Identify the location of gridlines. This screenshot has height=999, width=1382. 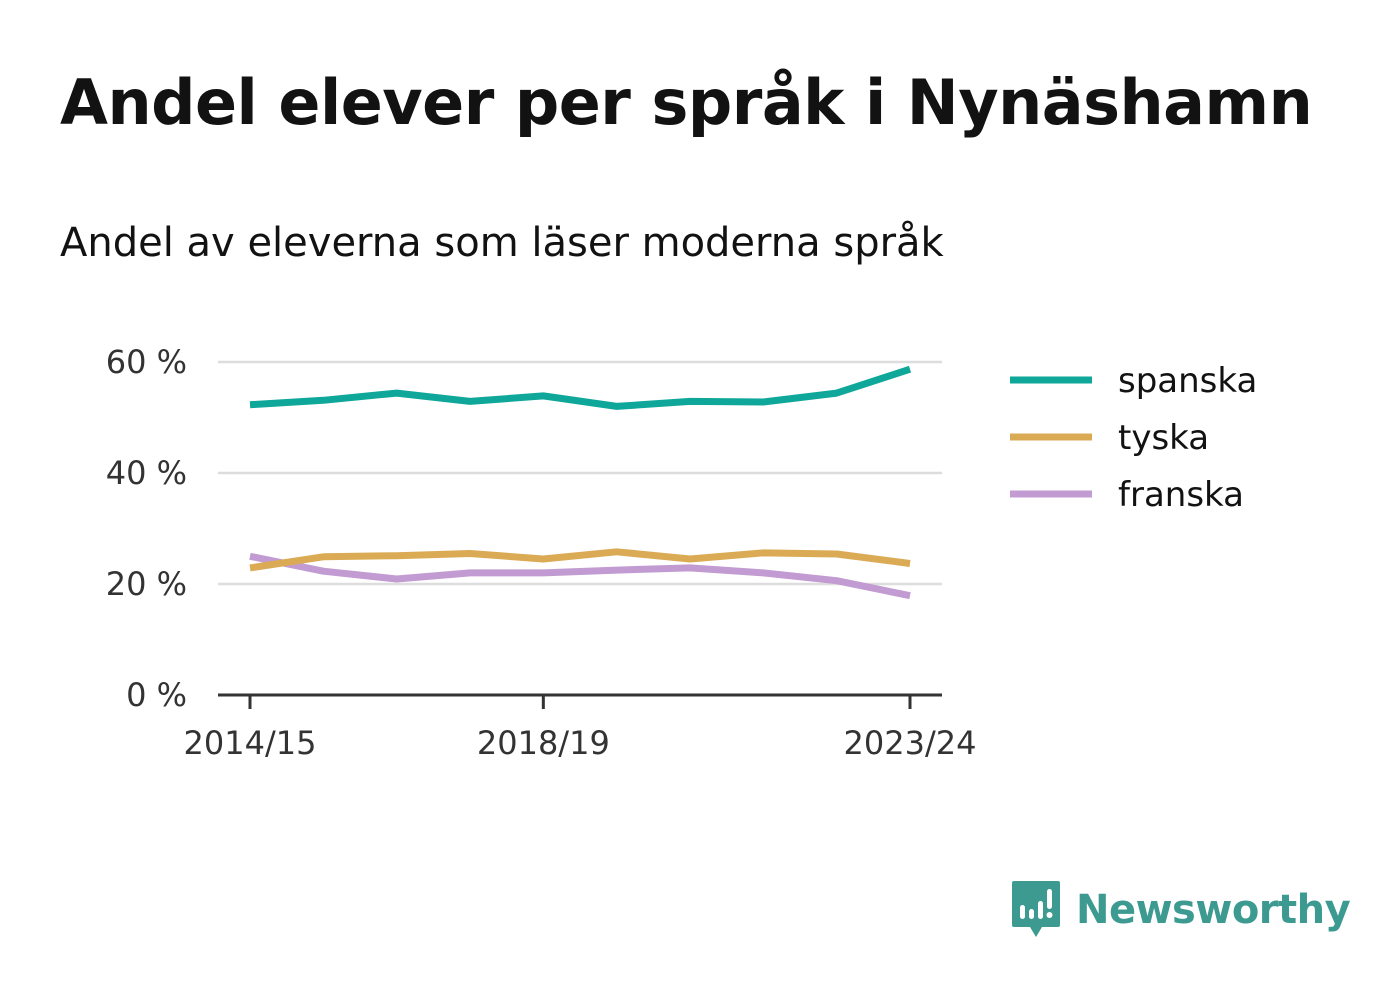
(580, 473).